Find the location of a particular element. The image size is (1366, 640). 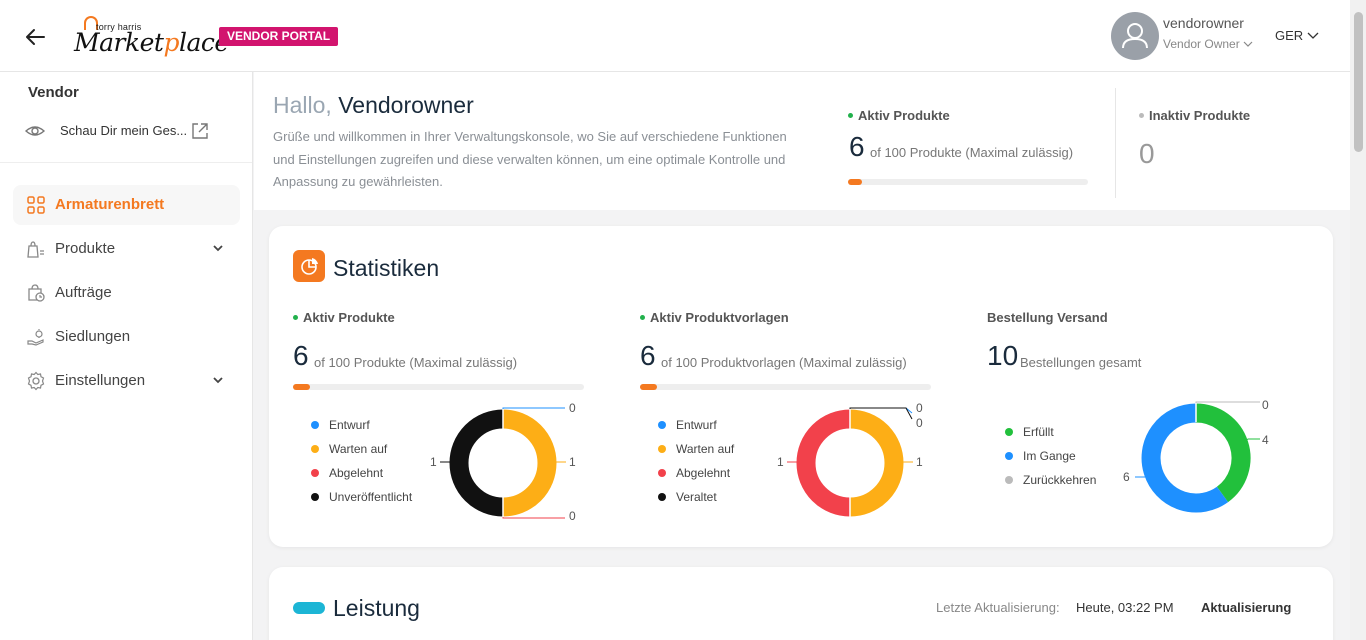

active-products-label: Aktiv Produkte is located at coordinates (899, 115).